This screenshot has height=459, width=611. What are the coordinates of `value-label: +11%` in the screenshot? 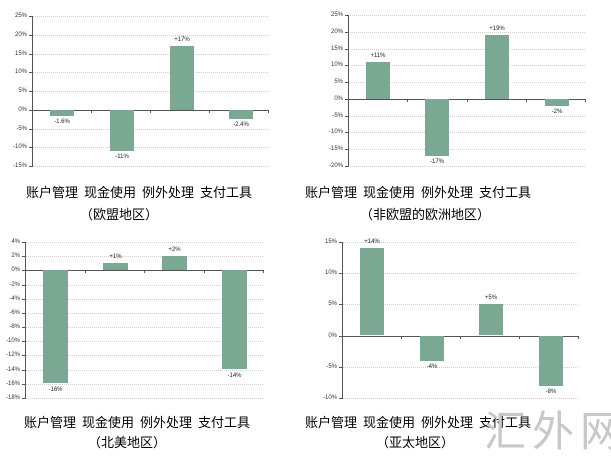 It's located at (378, 56).